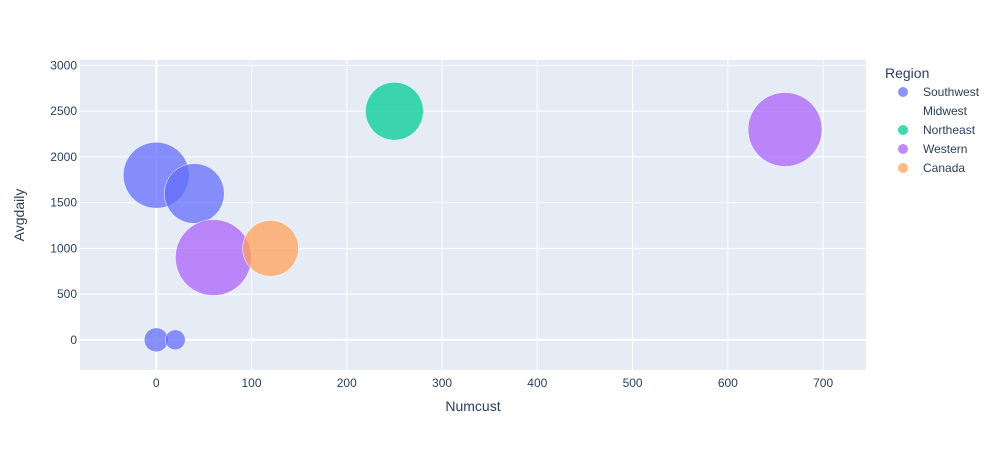 This screenshot has height=455, width=1004. I want to click on legend-item-southwest: Southwest, so click(939, 92).